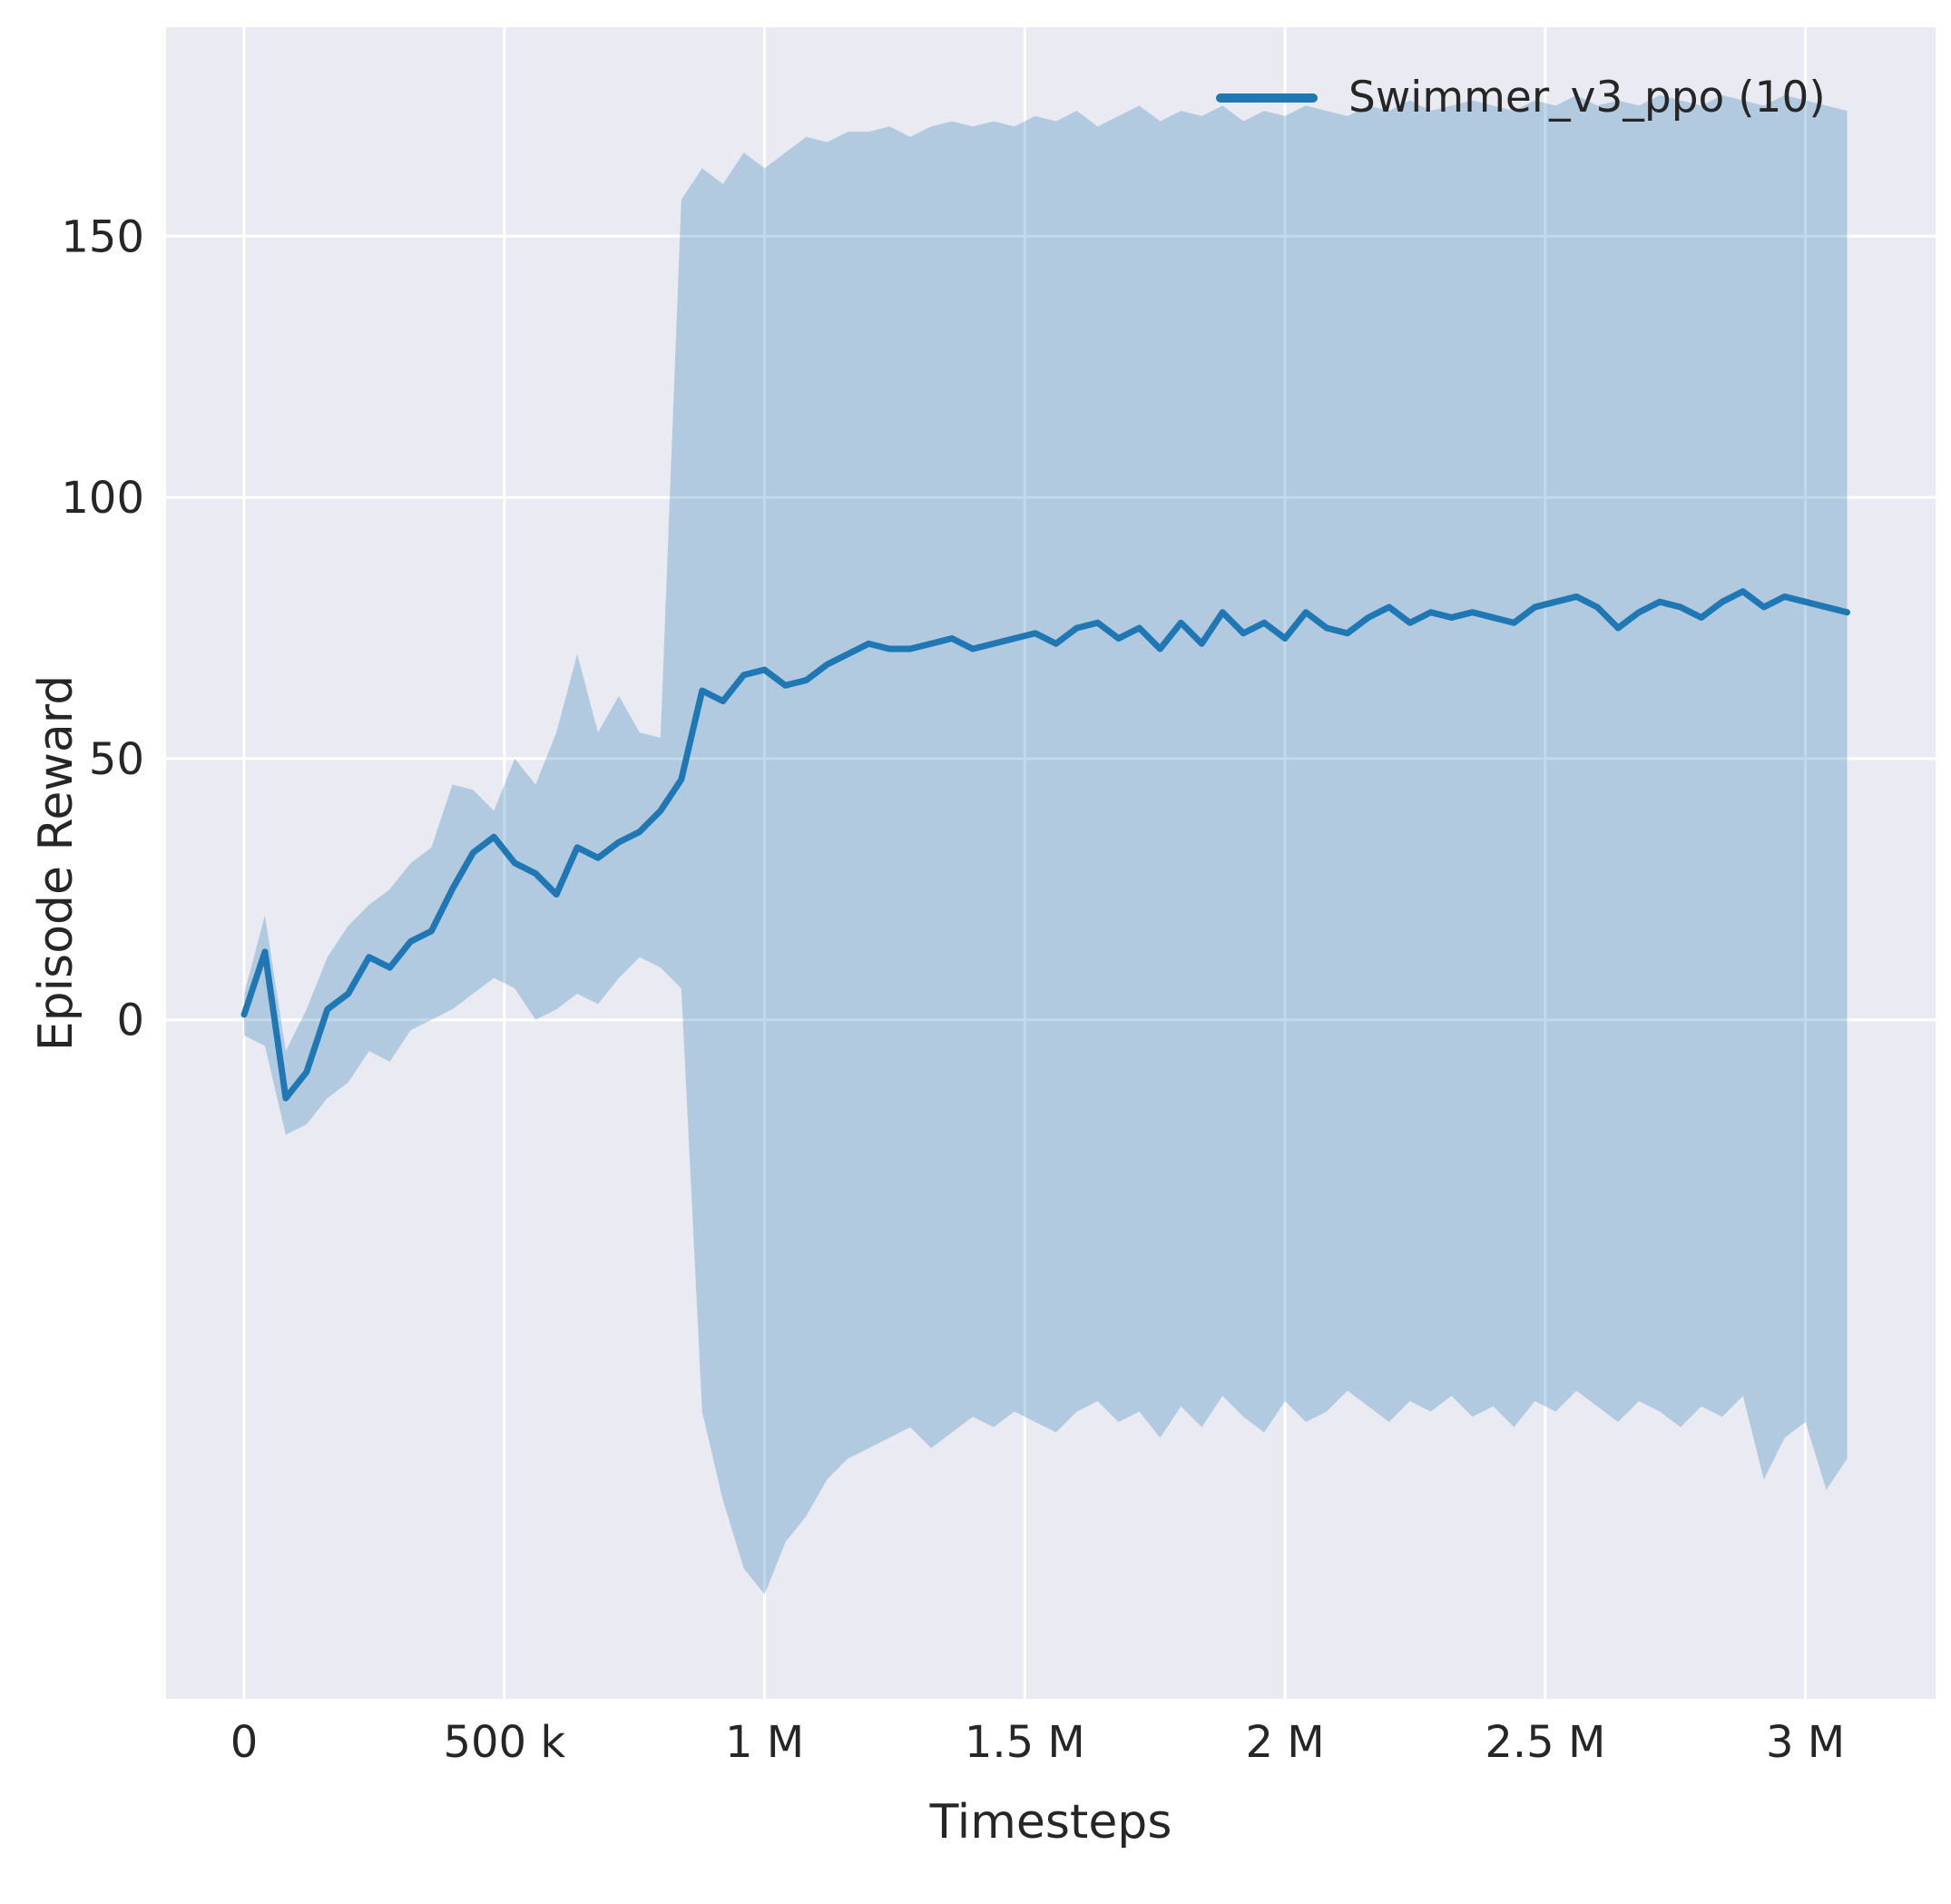 This screenshot has height=1904, width=1951. I want to click on y-axis-label: Episode Reward, so click(56, 863).